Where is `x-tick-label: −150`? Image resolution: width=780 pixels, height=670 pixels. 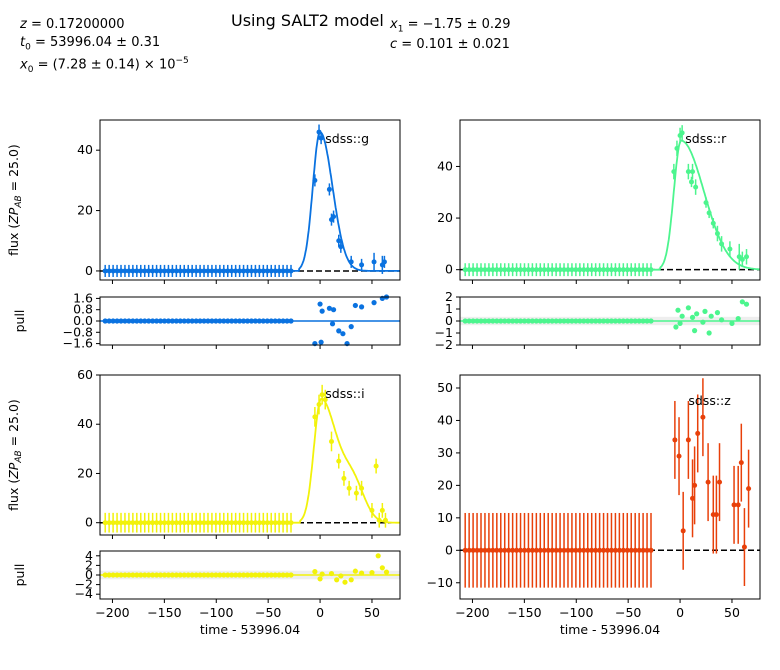
x-tick-label: −150 is located at coordinates (164, 612).